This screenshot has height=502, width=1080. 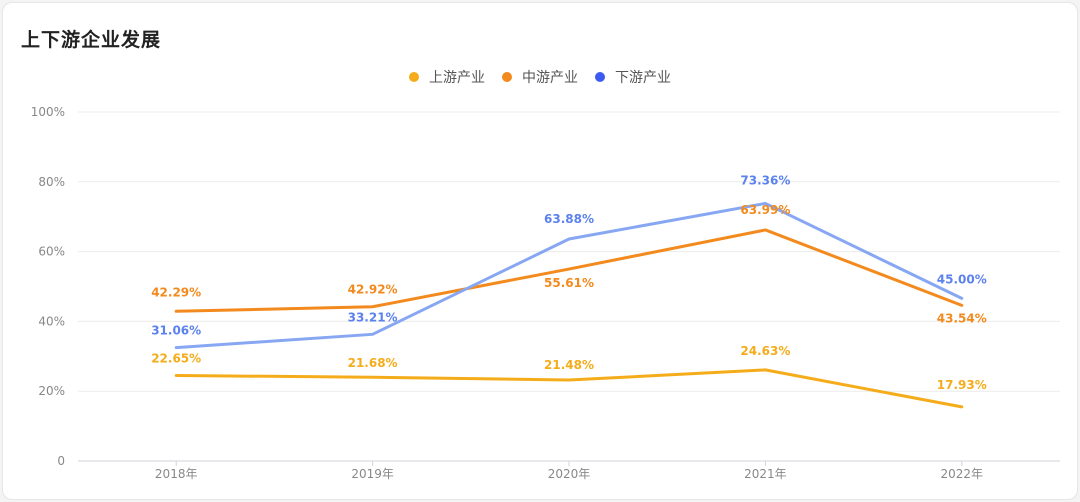 I want to click on x-tick-label: 2021年, so click(x=765, y=474).